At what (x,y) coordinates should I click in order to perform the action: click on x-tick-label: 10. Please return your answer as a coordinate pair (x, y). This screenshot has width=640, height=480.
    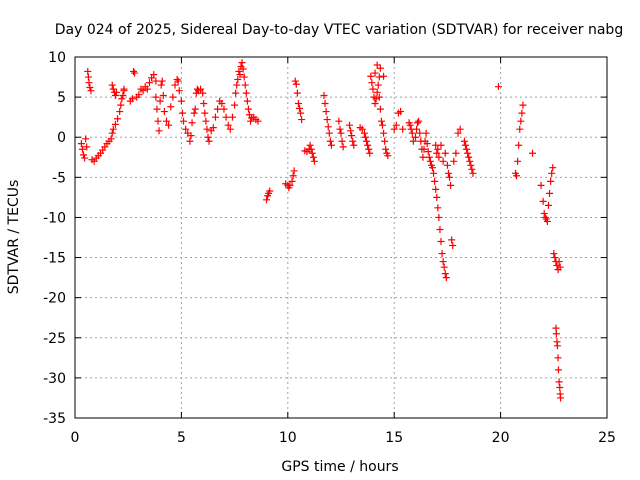
    Looking at the image, I should click on (288, 438).